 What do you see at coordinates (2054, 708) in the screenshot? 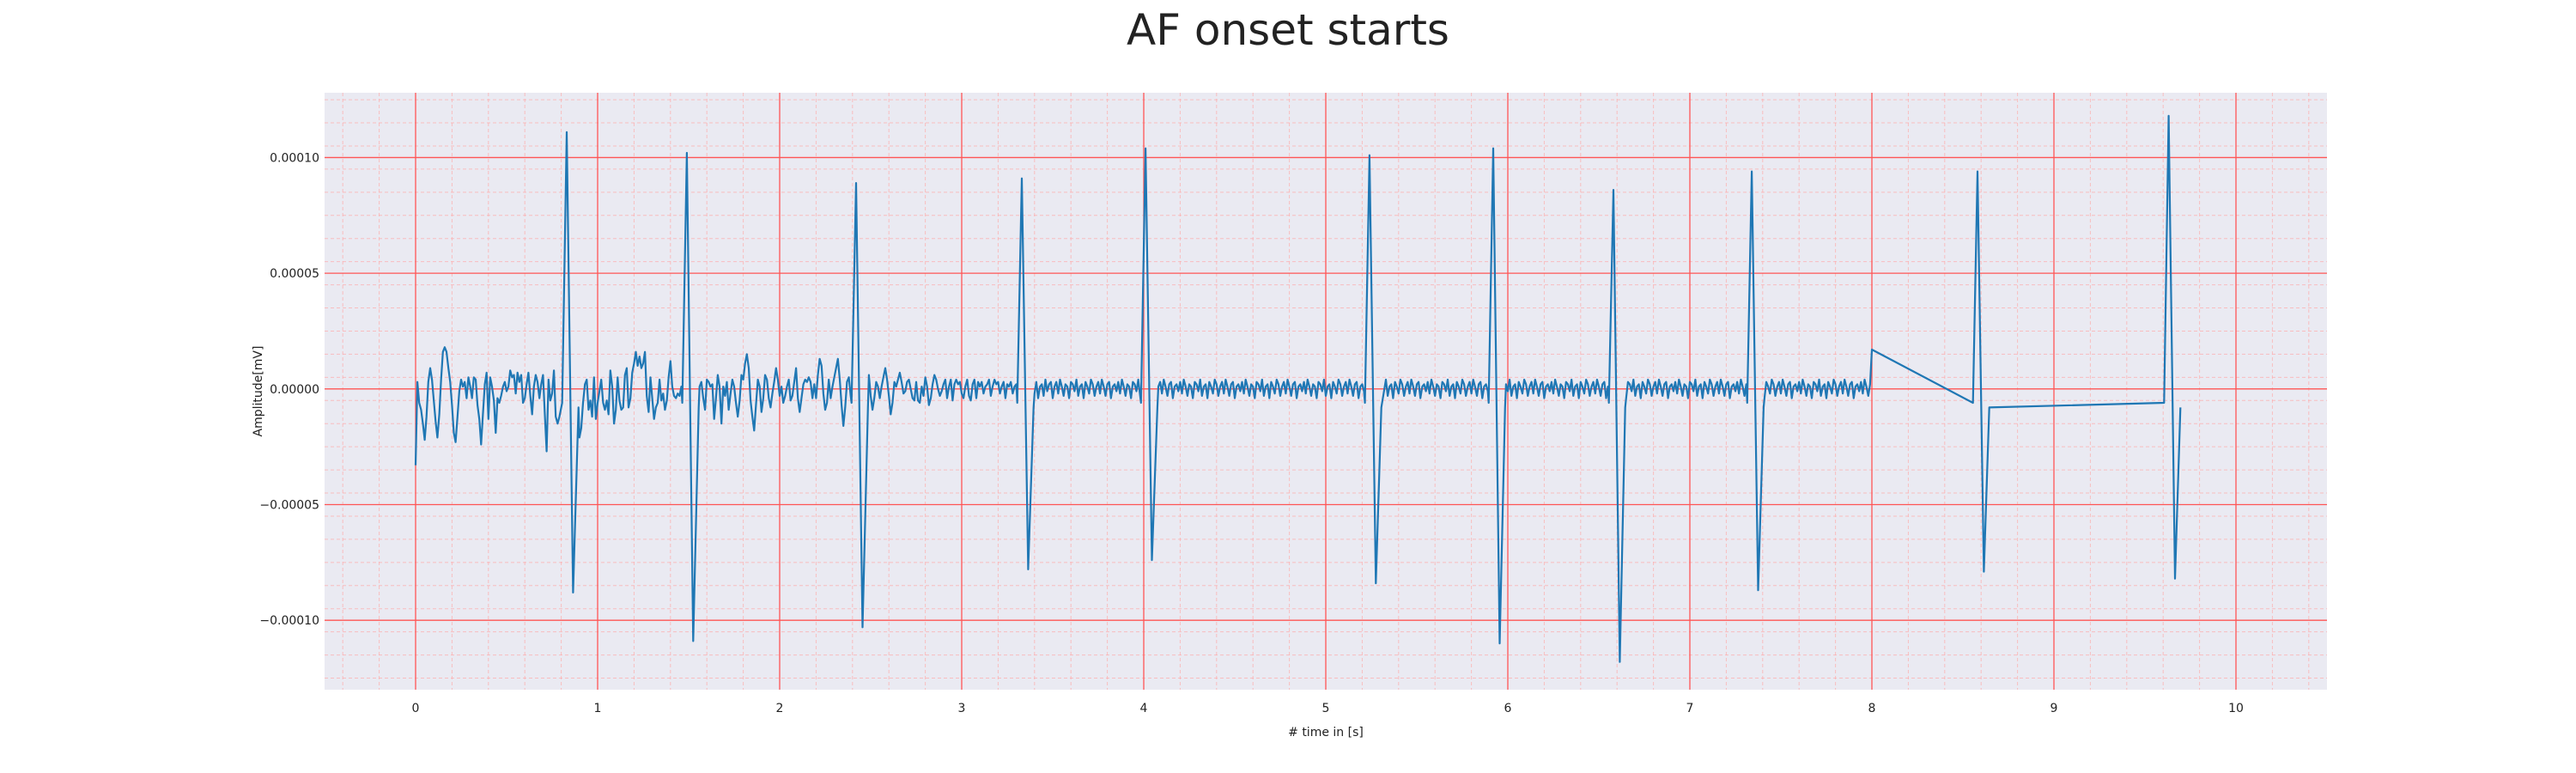
I see `x-tick-label: 9` at bounding box center [2054, 708].